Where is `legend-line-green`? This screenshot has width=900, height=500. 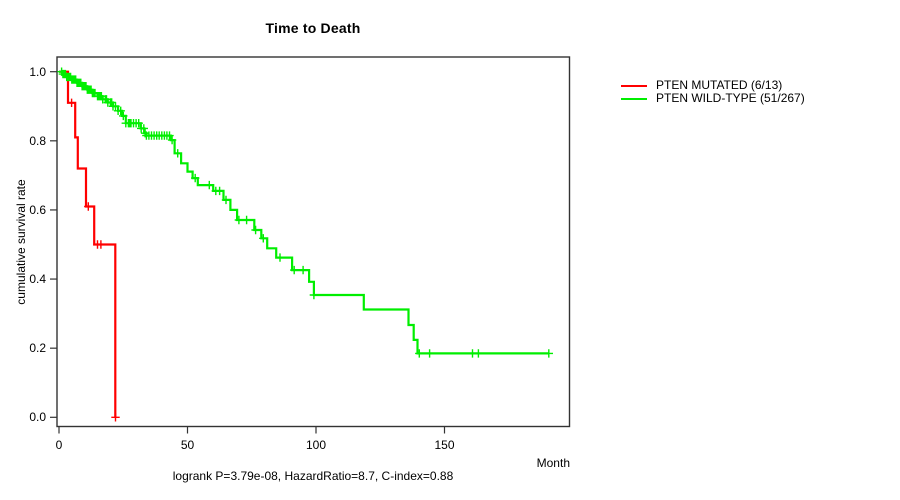
legend-line-green is located at coordinates (634, 98).